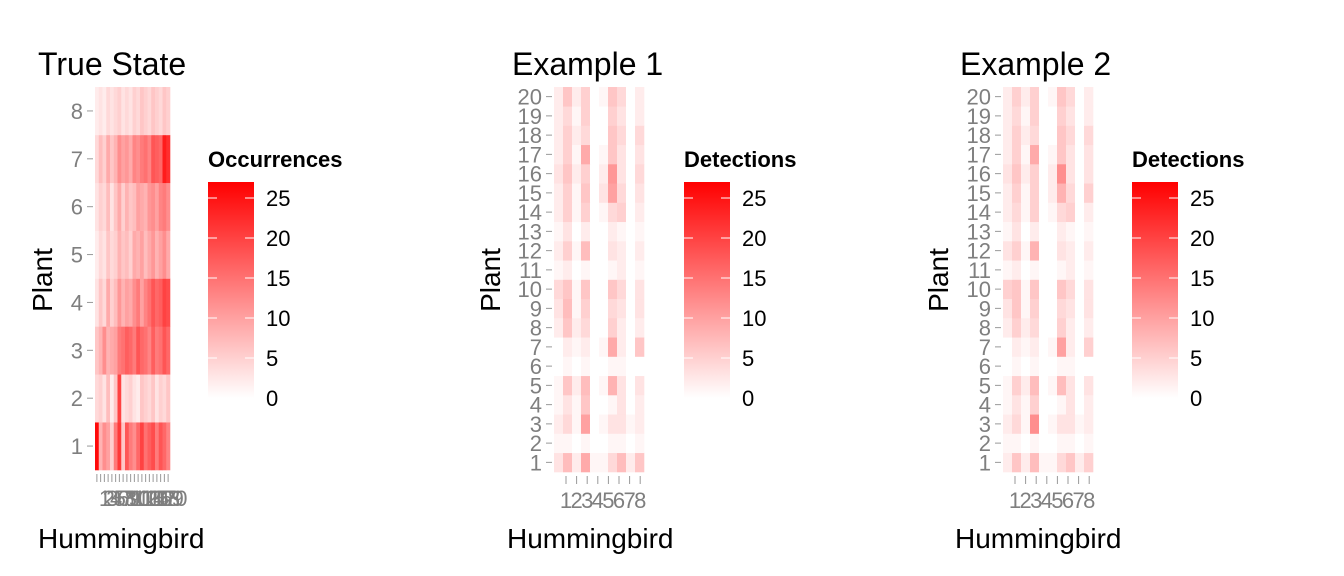  What do you see at coordinates (42, 280) in the screenshot?
I see `y-axis-title: Plant` at bounding box center [42, 280].